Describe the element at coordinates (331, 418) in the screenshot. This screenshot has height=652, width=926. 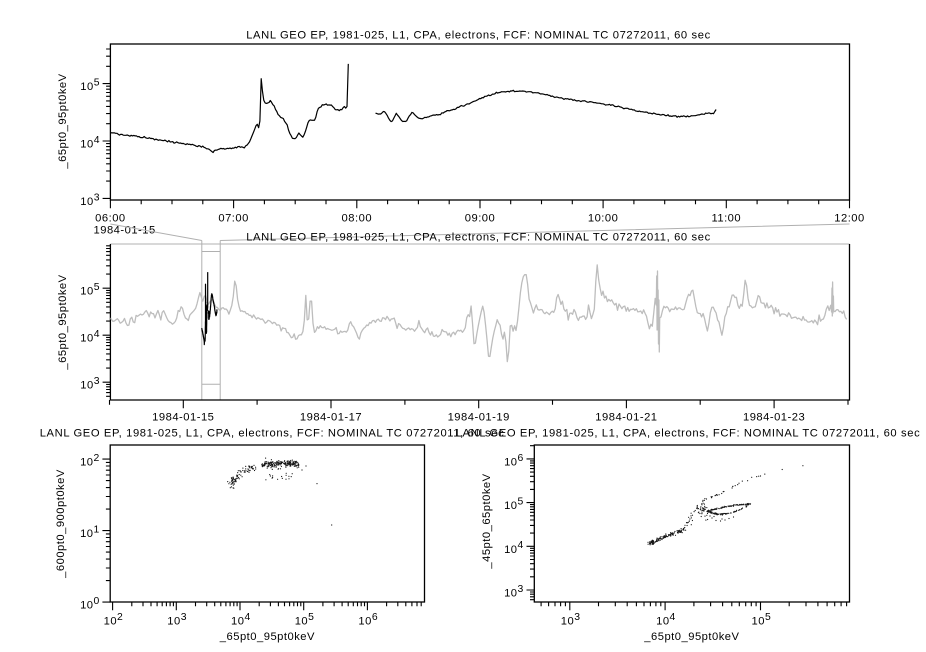
I see `svg-text: 1984-01-17` at that location.